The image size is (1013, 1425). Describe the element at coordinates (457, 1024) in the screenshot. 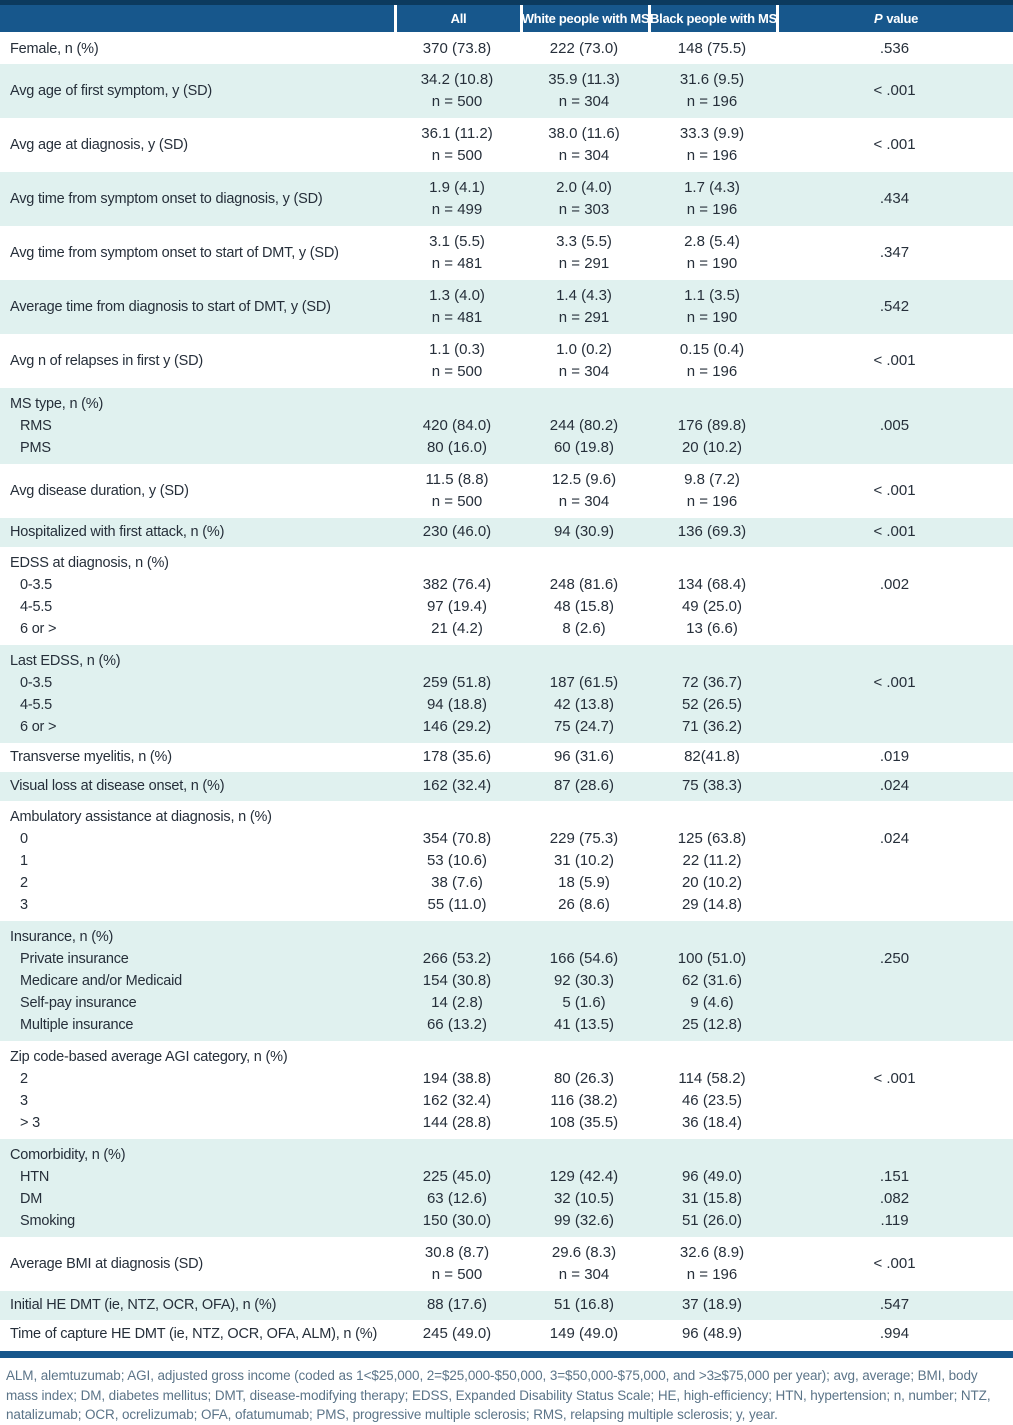

I see `all-value: 66 (13.2)` at that location.